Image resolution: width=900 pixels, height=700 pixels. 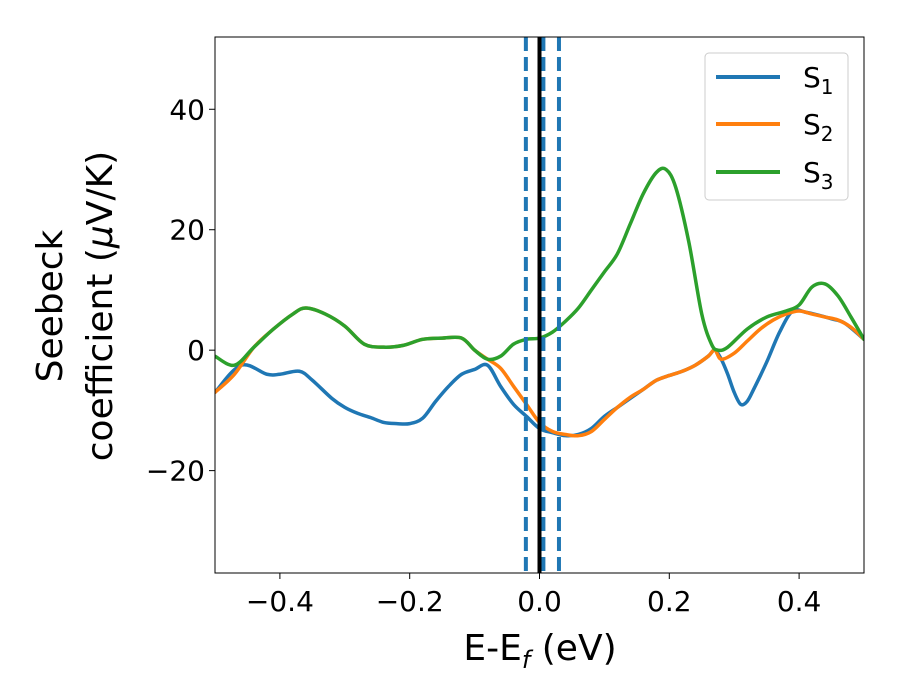 I want to click on x-tick-label: 0.4, so click(x=799, y=601).